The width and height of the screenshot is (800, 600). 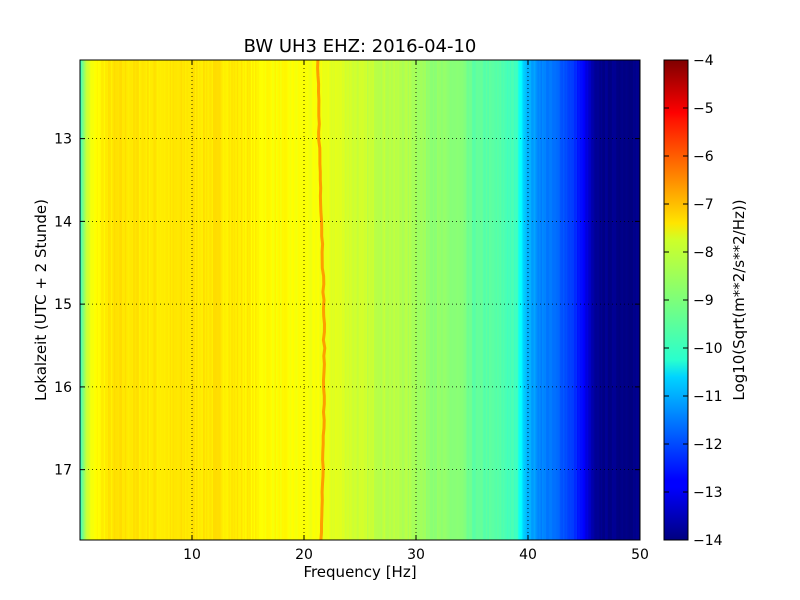 I want to click on y-tick-label: 17, so click(x=63, y=471).